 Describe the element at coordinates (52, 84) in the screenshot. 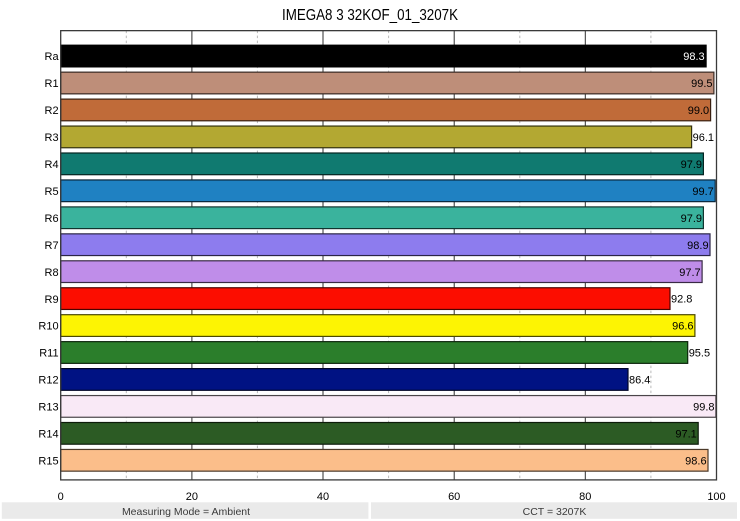

I see `svg-text: R1` at that location.